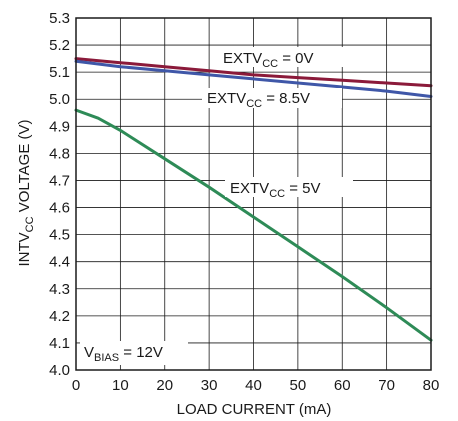  Describe the element at coordinates (253, 385) in the screenshot. I see `x-tick-label: 40` at that location.